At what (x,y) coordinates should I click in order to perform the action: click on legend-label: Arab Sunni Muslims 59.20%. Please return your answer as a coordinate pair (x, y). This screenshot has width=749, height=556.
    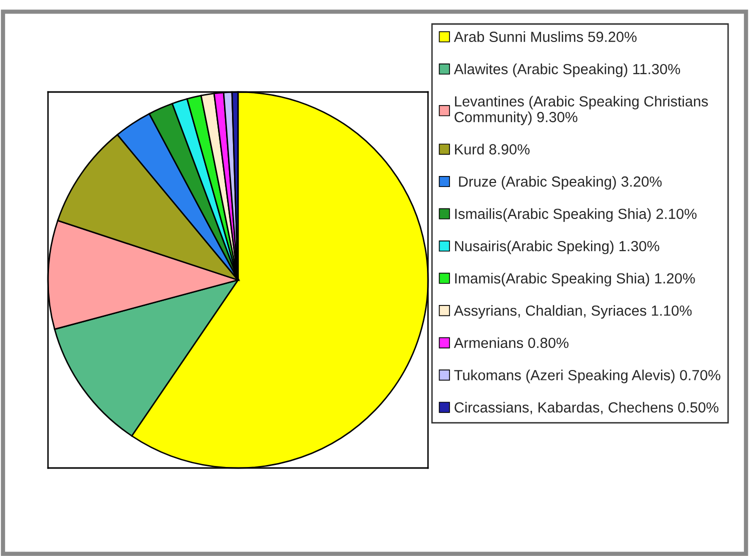
    Looking at the image, I should click on (545, 36).